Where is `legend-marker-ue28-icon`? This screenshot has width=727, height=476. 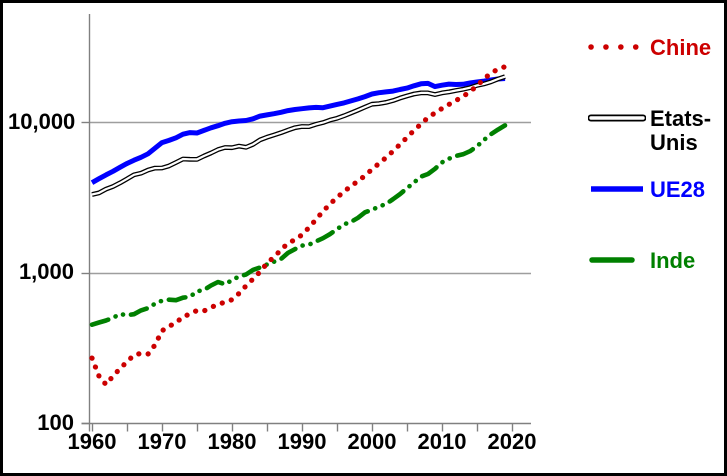 legend-marker-ue28-icon is located at coordinates (617, 189).